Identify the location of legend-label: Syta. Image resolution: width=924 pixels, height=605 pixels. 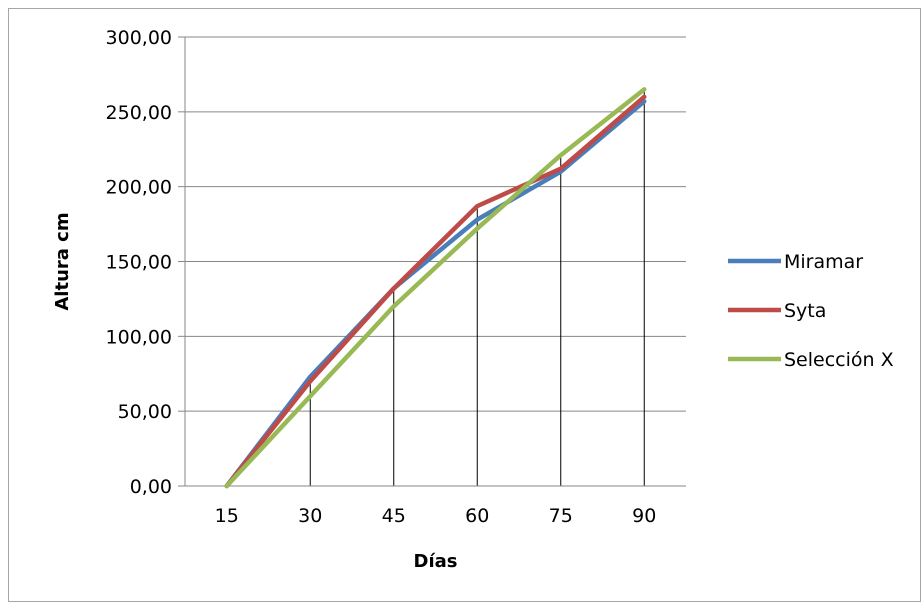
(805, 311).